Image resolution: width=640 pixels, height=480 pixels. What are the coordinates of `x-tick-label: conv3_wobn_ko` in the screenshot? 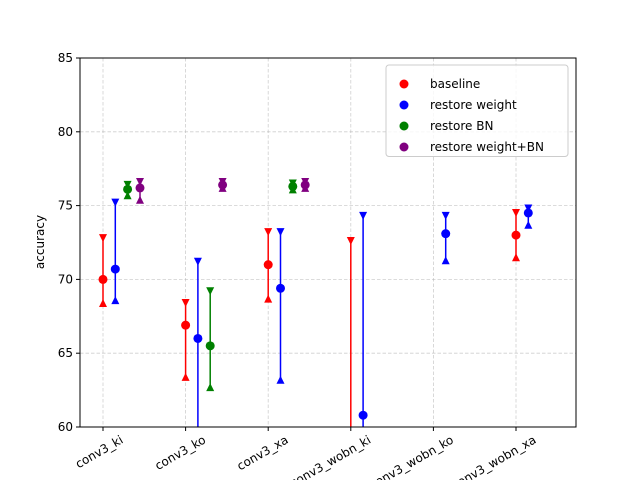 It's located at (411, 456).